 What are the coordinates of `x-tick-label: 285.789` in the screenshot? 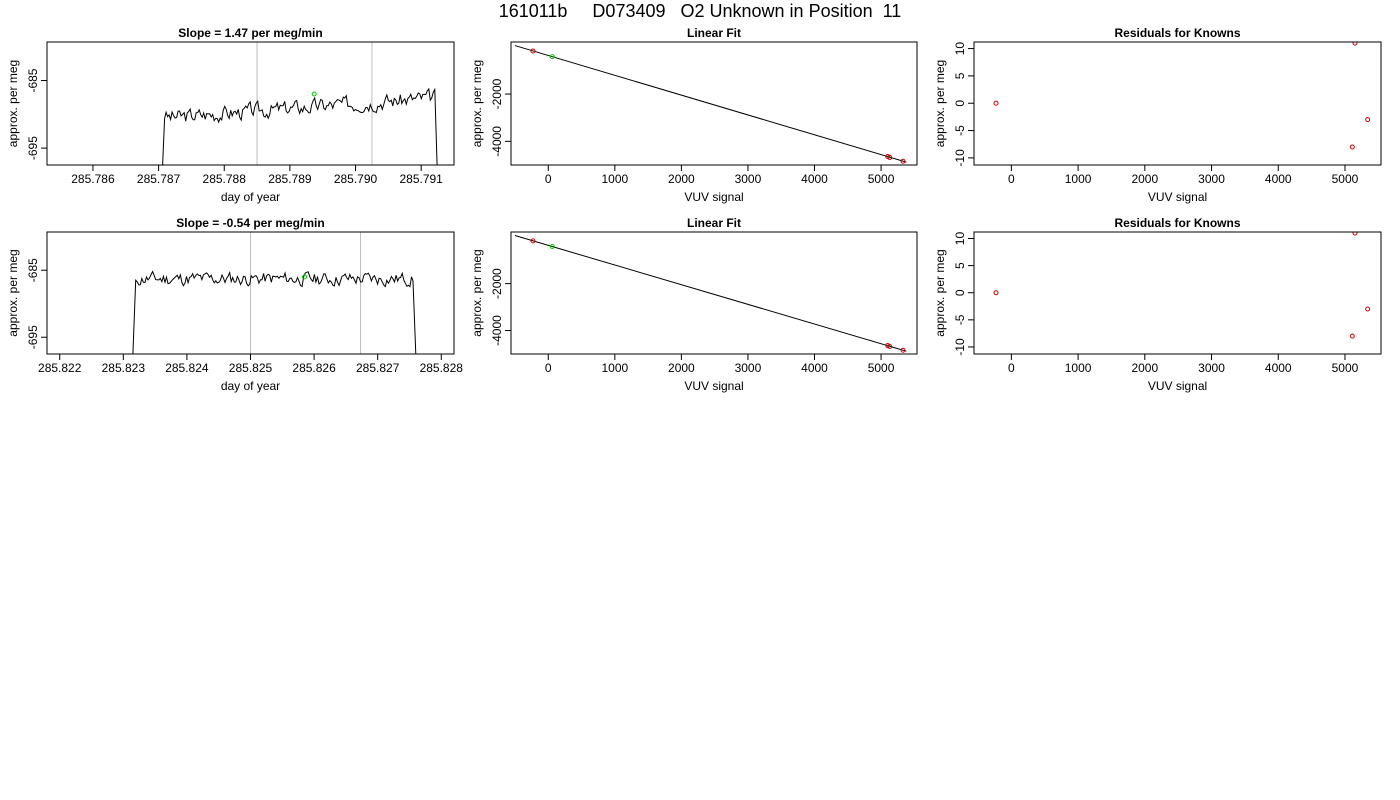 It's located at (290, 179).